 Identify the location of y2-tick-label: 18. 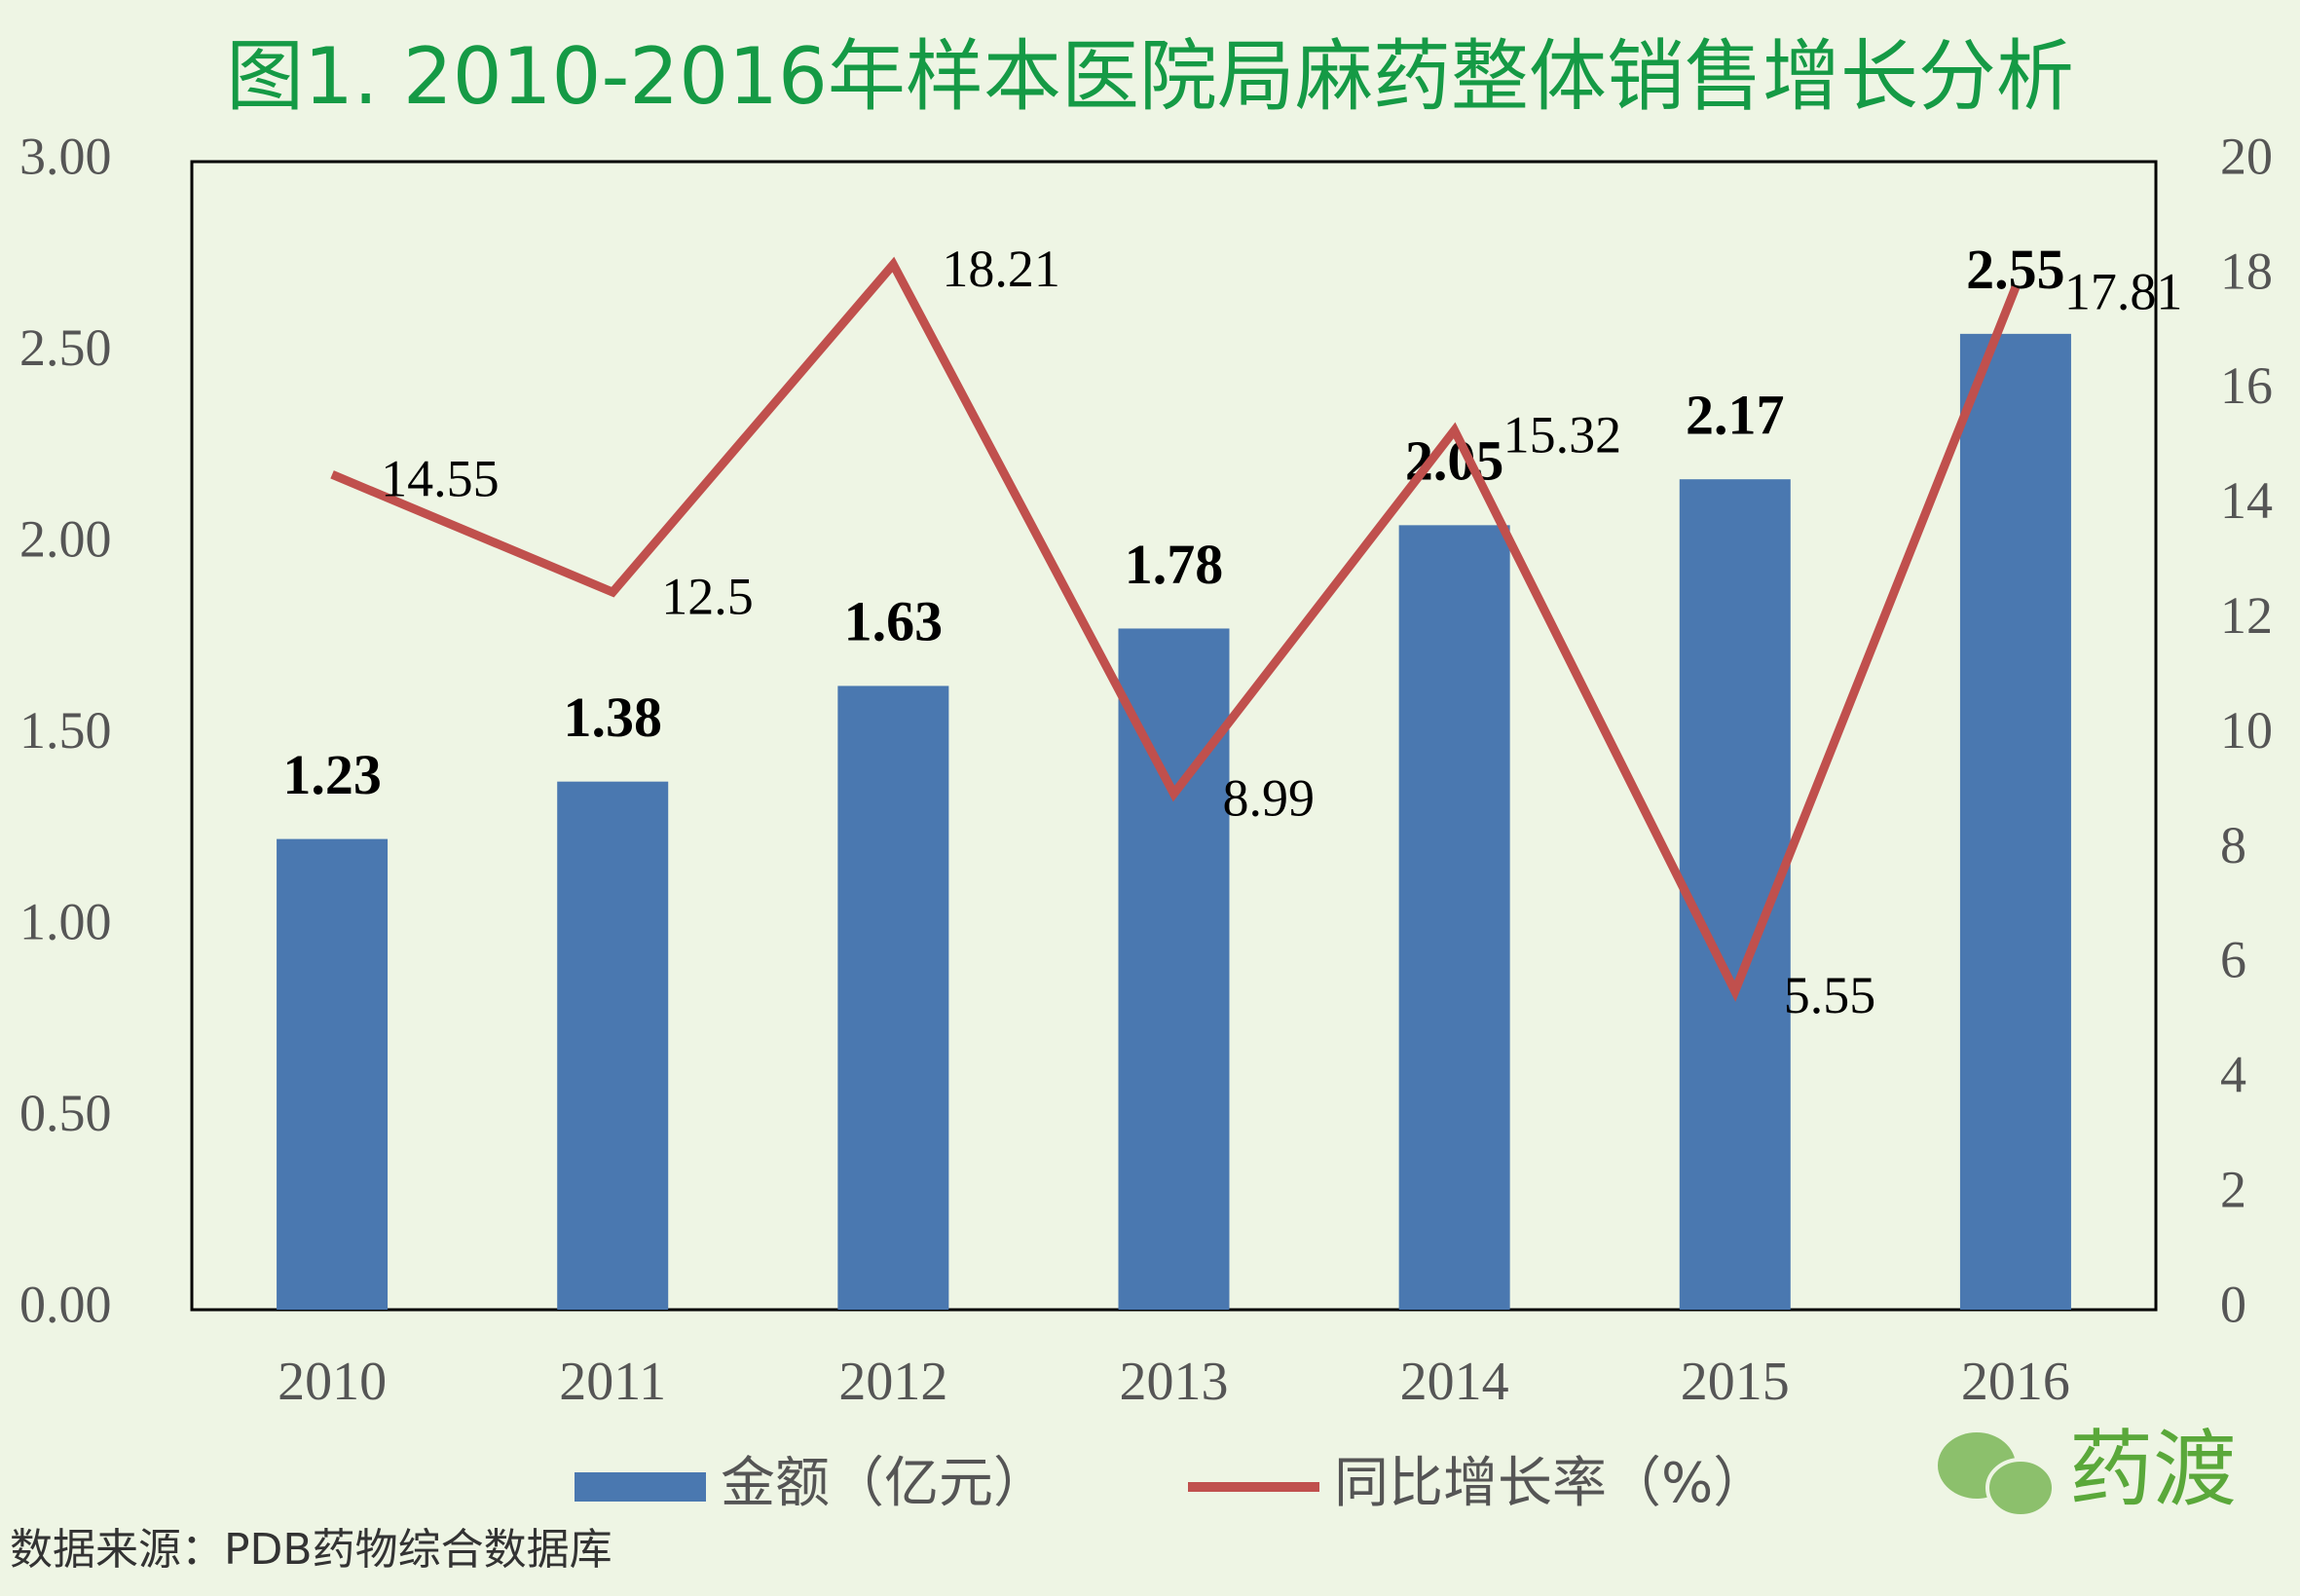
(2247, 270).